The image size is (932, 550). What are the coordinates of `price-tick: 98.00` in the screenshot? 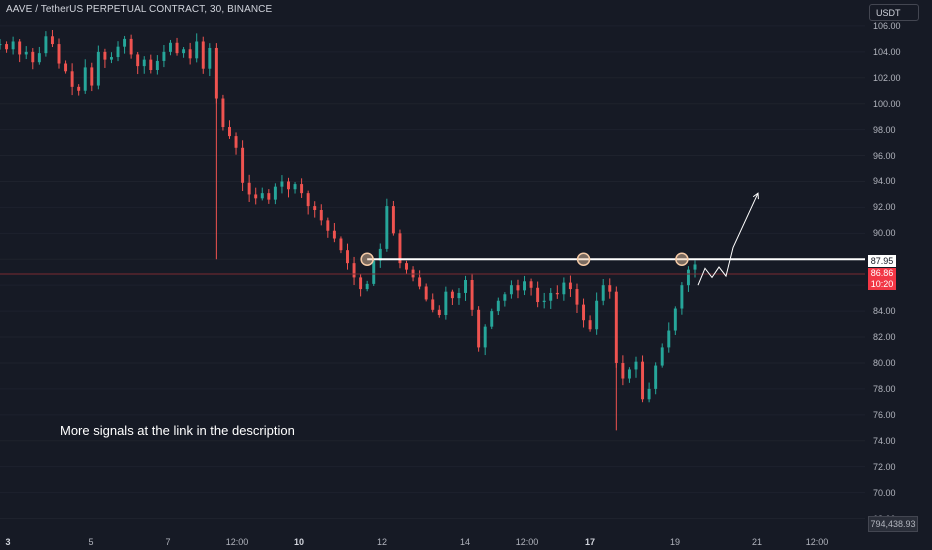 It's located at (884, 129).